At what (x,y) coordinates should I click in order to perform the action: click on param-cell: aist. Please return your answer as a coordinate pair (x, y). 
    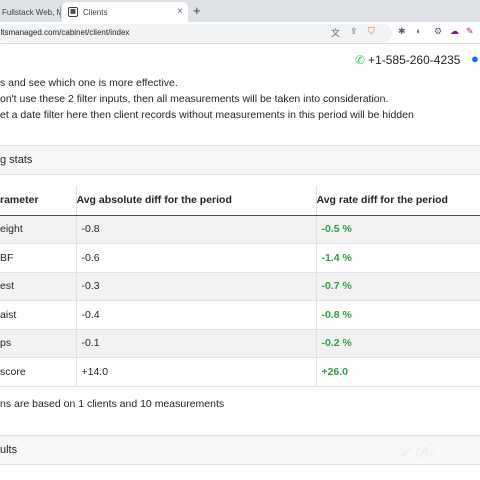
    Looking at the image, I should click on (38, 315).